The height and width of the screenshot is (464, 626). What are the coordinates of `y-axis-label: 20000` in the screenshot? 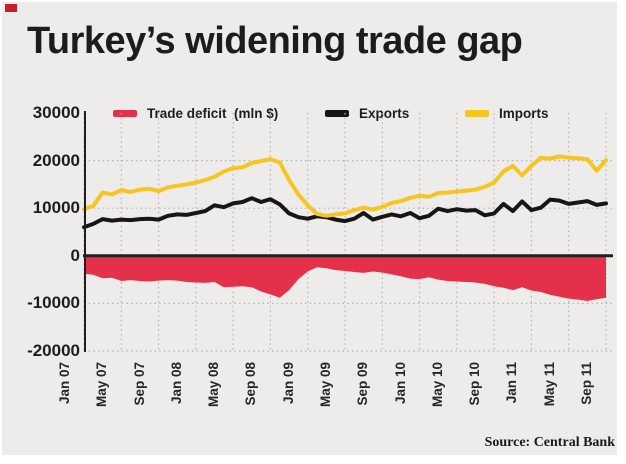 It's located at (56, 160).